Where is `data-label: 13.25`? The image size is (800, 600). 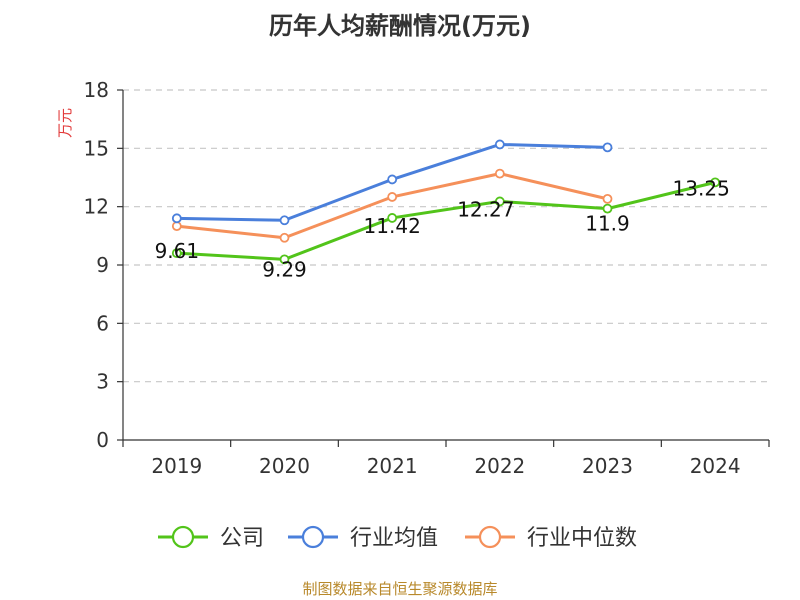
data-label: 13.25 is located at coordinates (701, 188).